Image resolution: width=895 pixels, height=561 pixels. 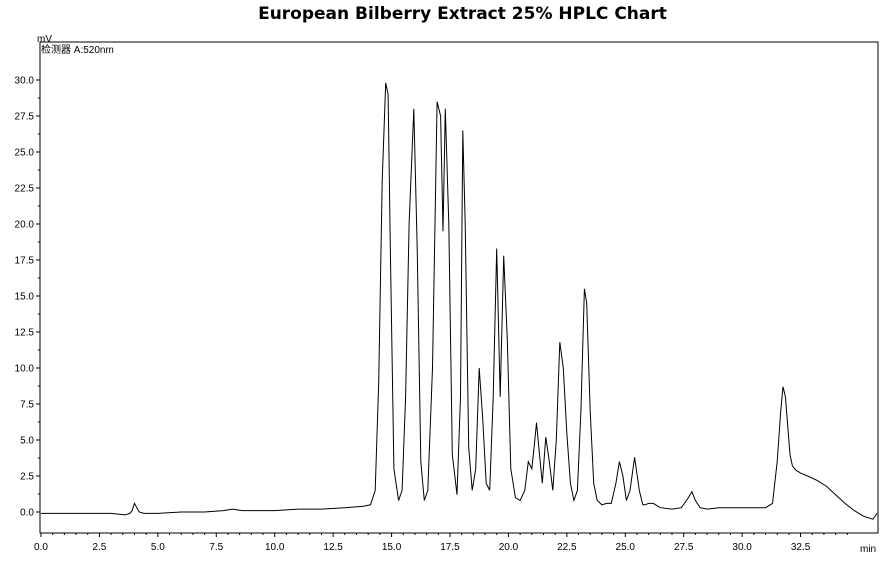 I want to click on x-tick-label: 22.5, so click(x=567, y=547).